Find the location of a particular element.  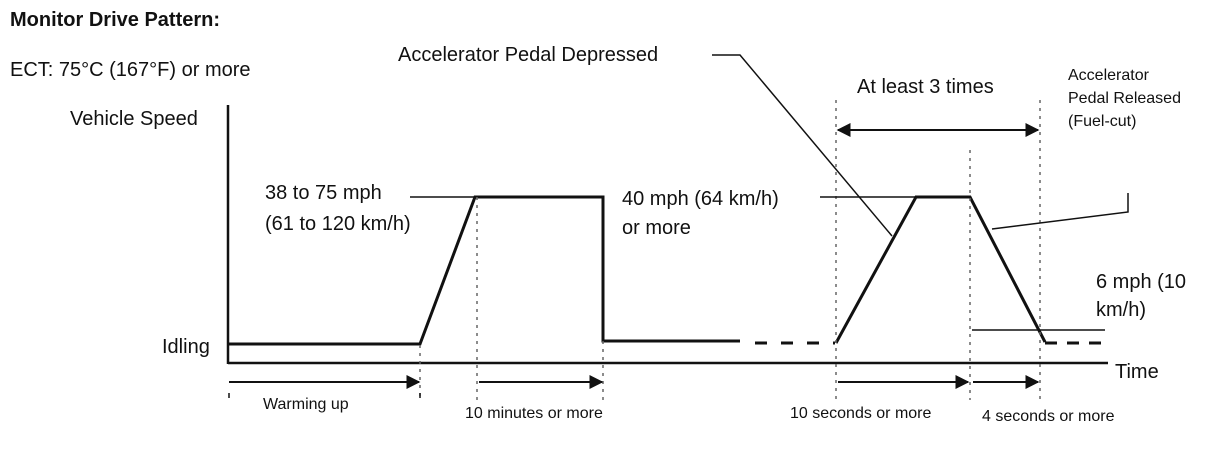

ect-condition: ECT: 75°C (167°F) or more is located at coordinates (130, 70).